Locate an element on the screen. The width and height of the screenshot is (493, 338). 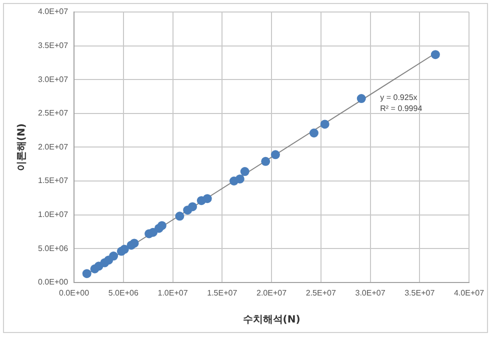
x-axis-title: 수치해석(N) is located at coordinates (271, 320).